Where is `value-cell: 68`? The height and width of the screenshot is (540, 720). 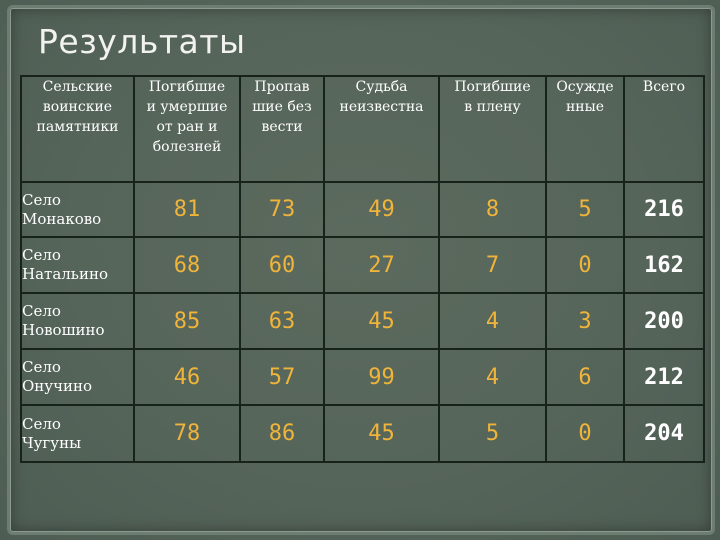 value-cell: 68 is located at coordinates (187, 265).